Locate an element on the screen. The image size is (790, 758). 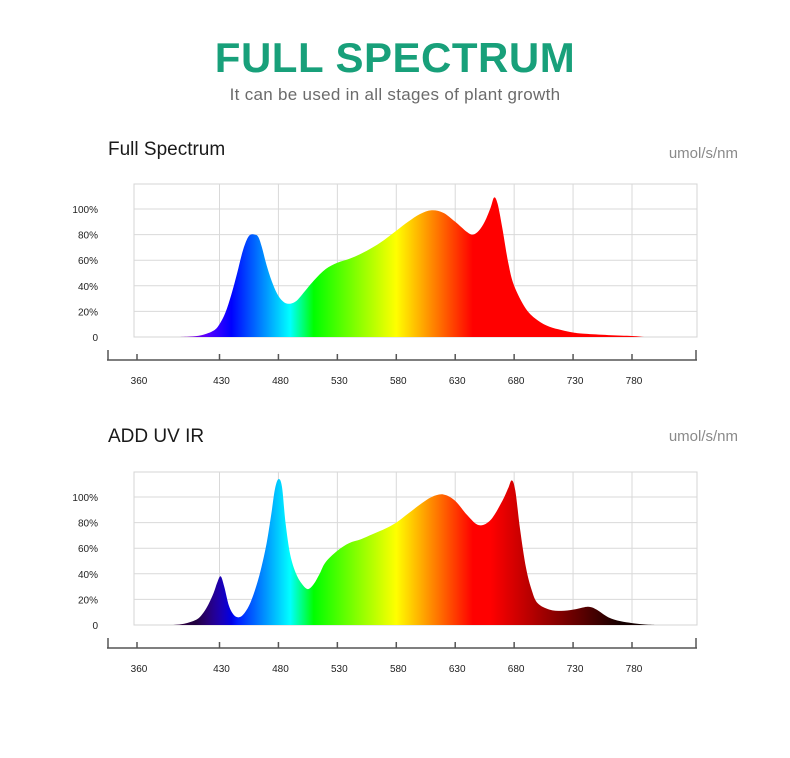
page-title: FULL SPECTRUM is located at coordinates (395, 57).